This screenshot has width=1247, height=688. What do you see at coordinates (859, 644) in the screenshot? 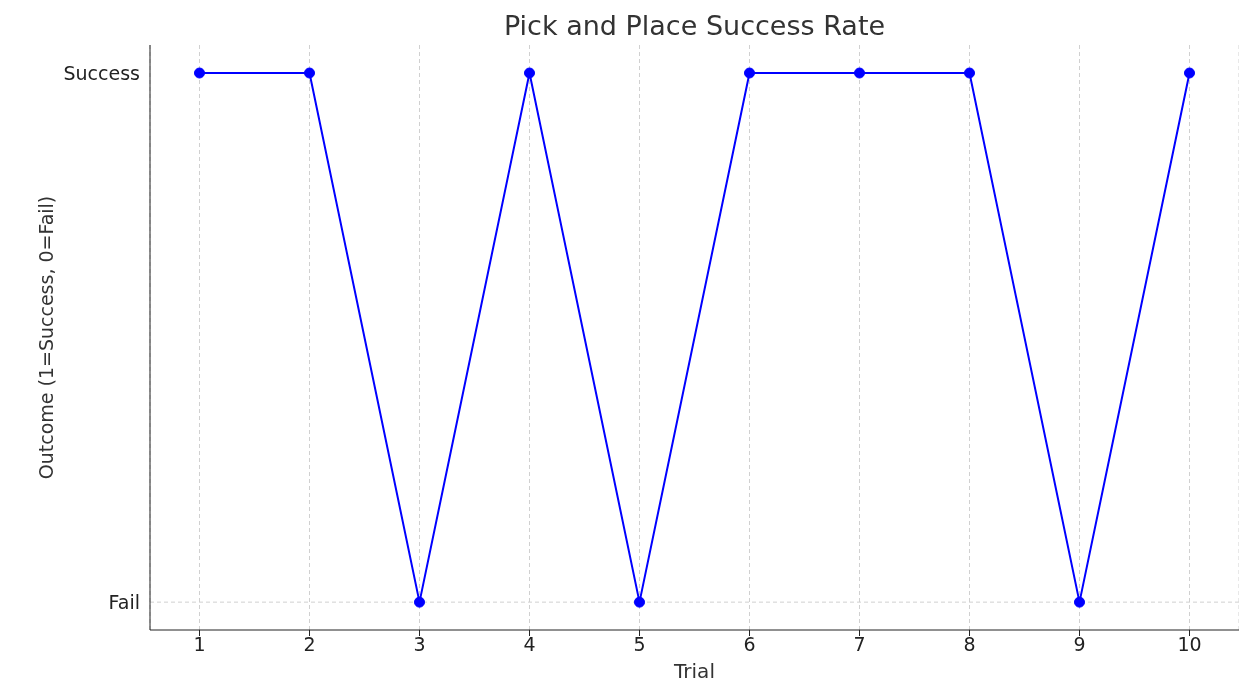
I see `x-tick-label: 7` at bounding box center [859, 644].